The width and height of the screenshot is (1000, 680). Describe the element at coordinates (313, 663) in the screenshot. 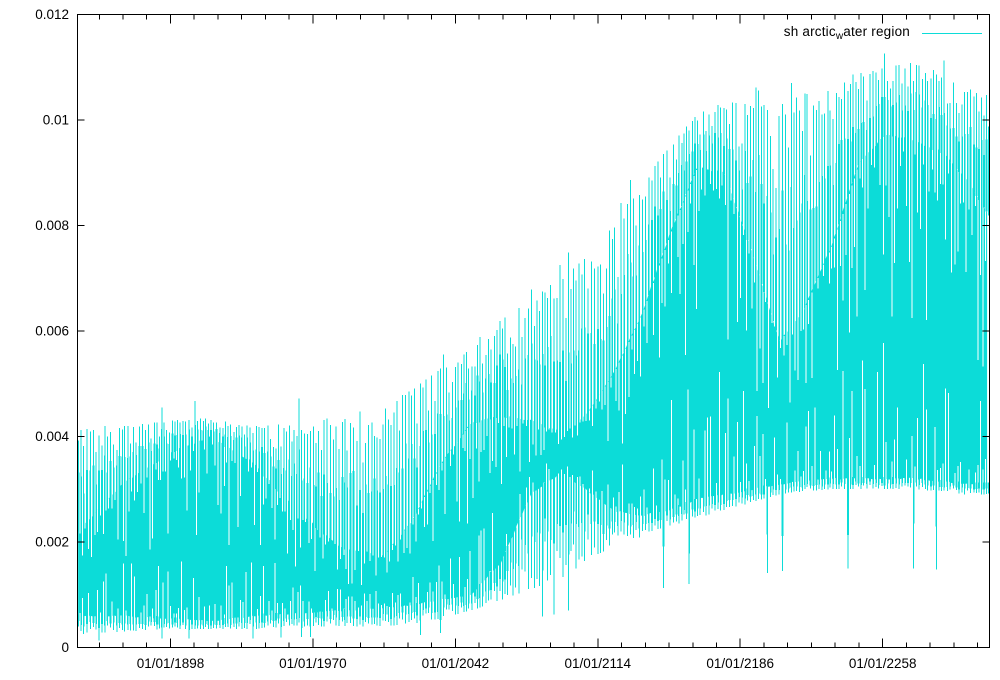

I see `x-tick-label: 01/01/1970` at that location.